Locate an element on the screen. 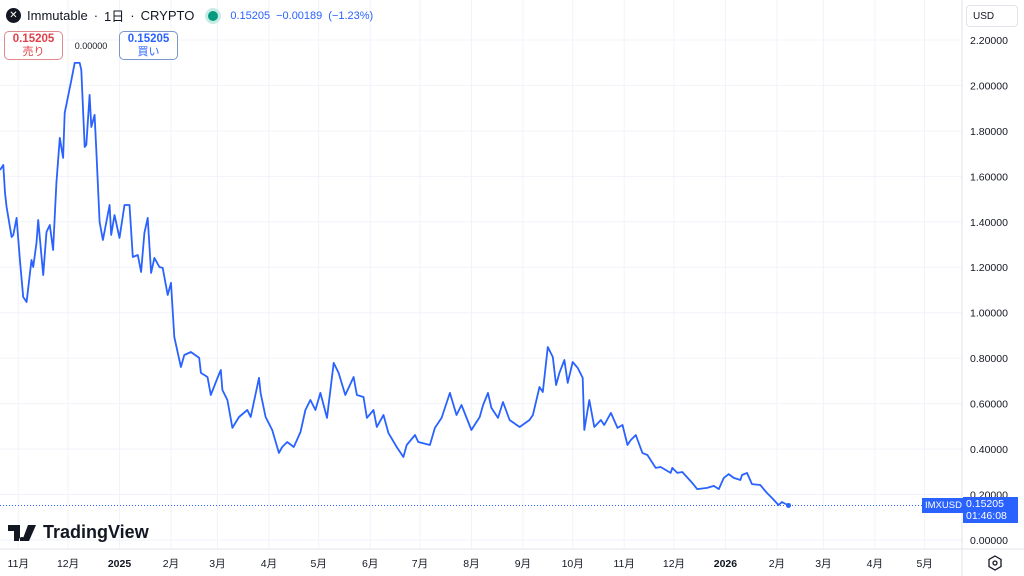 The height and width of the screenshot is (576, 1024). tradingview-logo-icon is located at coordinates (22, 532).